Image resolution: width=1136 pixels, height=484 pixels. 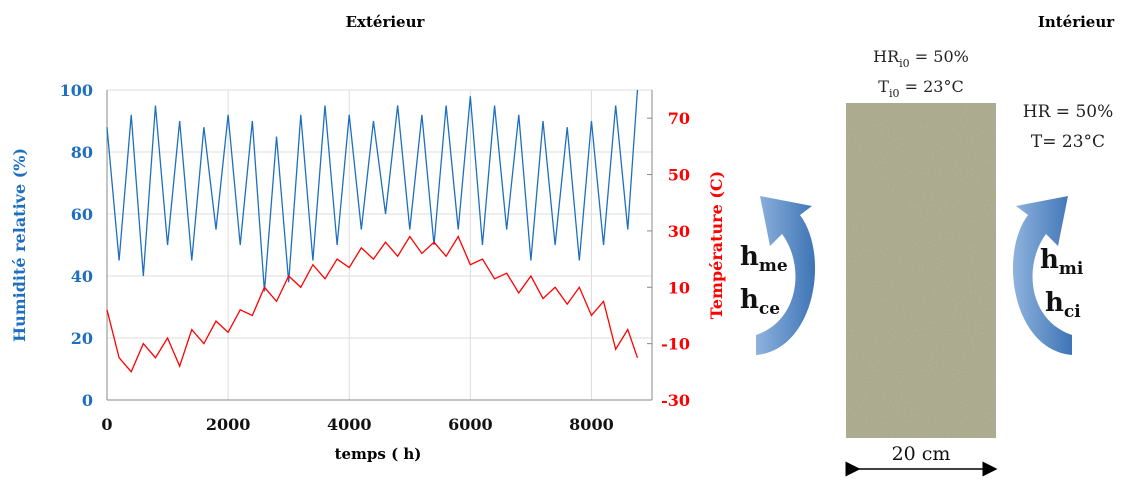 What do you see at coordinates (679, 175) in the screenshot?
I see `y2-tick-label: 50` at bounding box center [679, 175].